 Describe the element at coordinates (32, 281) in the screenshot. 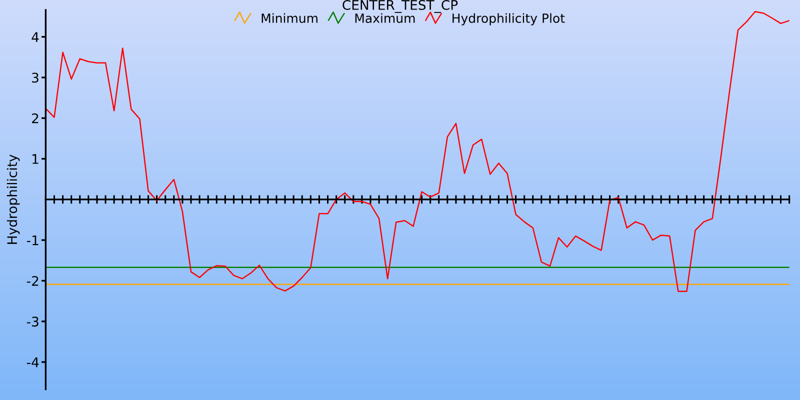

I see `y-tick-label: -2` at that location.